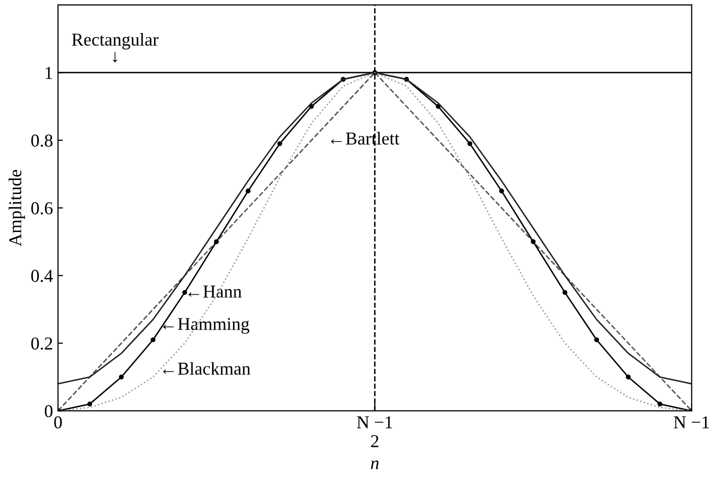 This screenshot has width=716, height=495. What do you see at coordinates (365, 138) in the screenshot?
I see `annotation: ←Bartlett` at bounding box center [365, 138].